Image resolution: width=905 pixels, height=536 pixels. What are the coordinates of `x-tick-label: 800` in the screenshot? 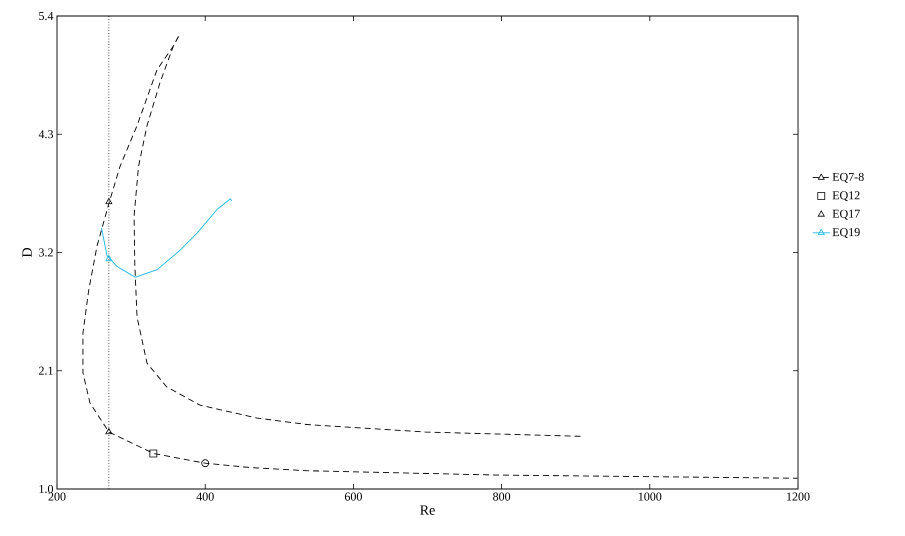 It's located at (501, 496).